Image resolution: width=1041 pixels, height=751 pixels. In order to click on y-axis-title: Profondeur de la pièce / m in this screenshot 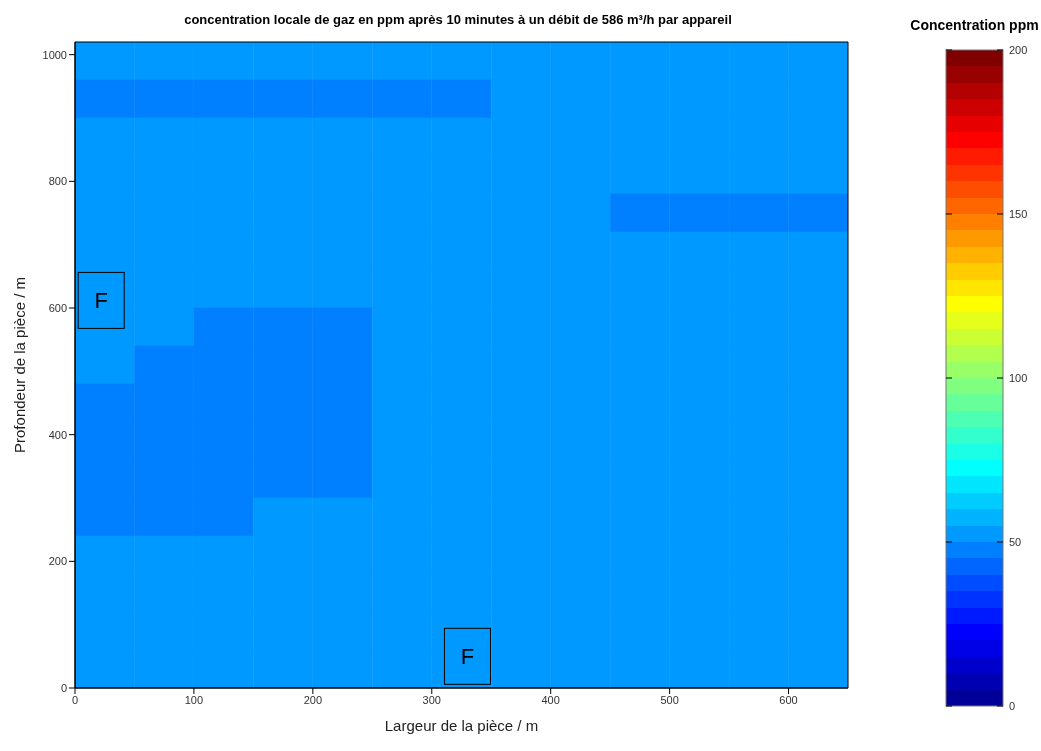, I will do `click(20, 365)`.